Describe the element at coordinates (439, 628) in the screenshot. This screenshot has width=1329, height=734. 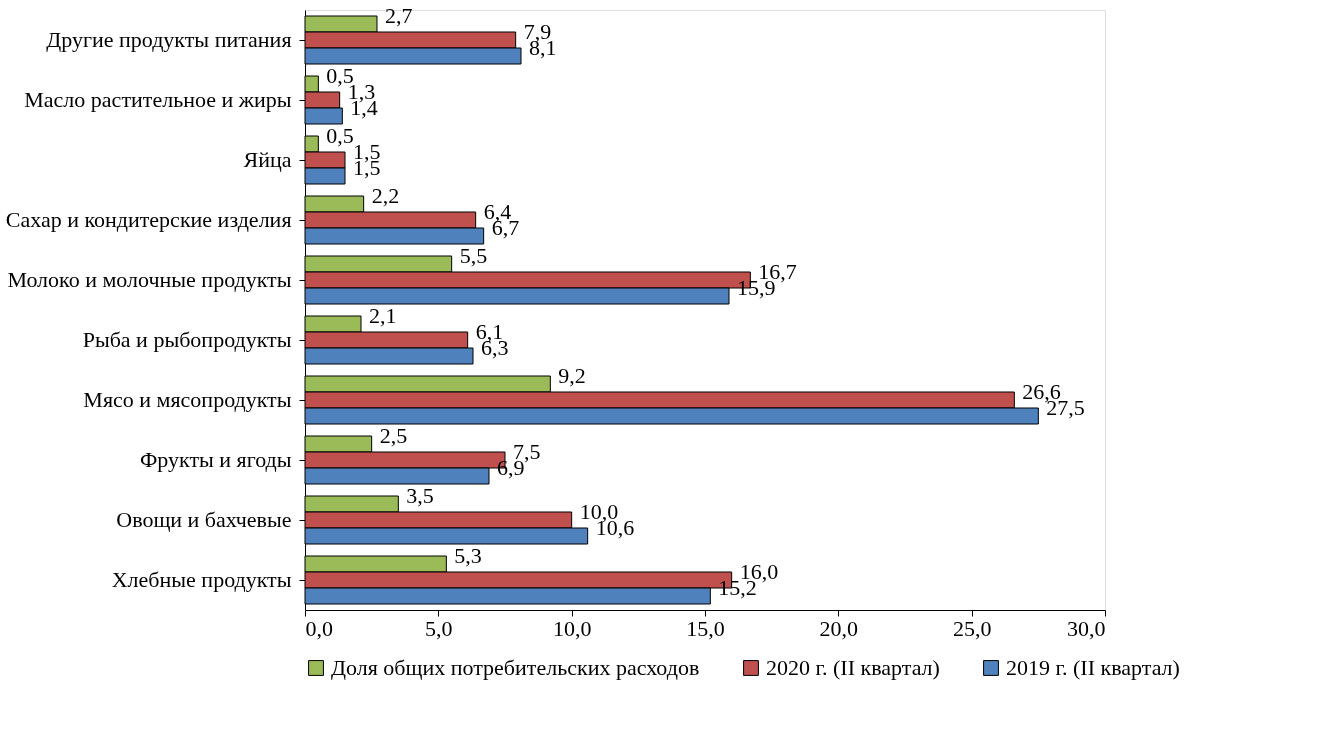
I see `x-tick-label: 5,0` at that location.